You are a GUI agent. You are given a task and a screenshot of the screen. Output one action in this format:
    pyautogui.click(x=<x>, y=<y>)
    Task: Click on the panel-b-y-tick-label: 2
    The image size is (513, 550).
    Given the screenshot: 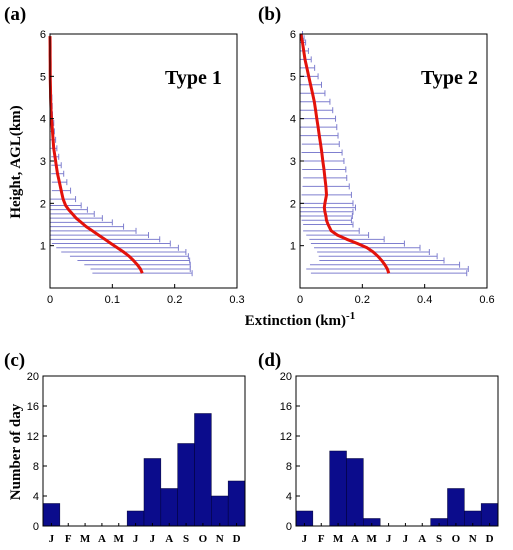 What is the action you would take?
    pyautogui.click(x=293, y=204)
    